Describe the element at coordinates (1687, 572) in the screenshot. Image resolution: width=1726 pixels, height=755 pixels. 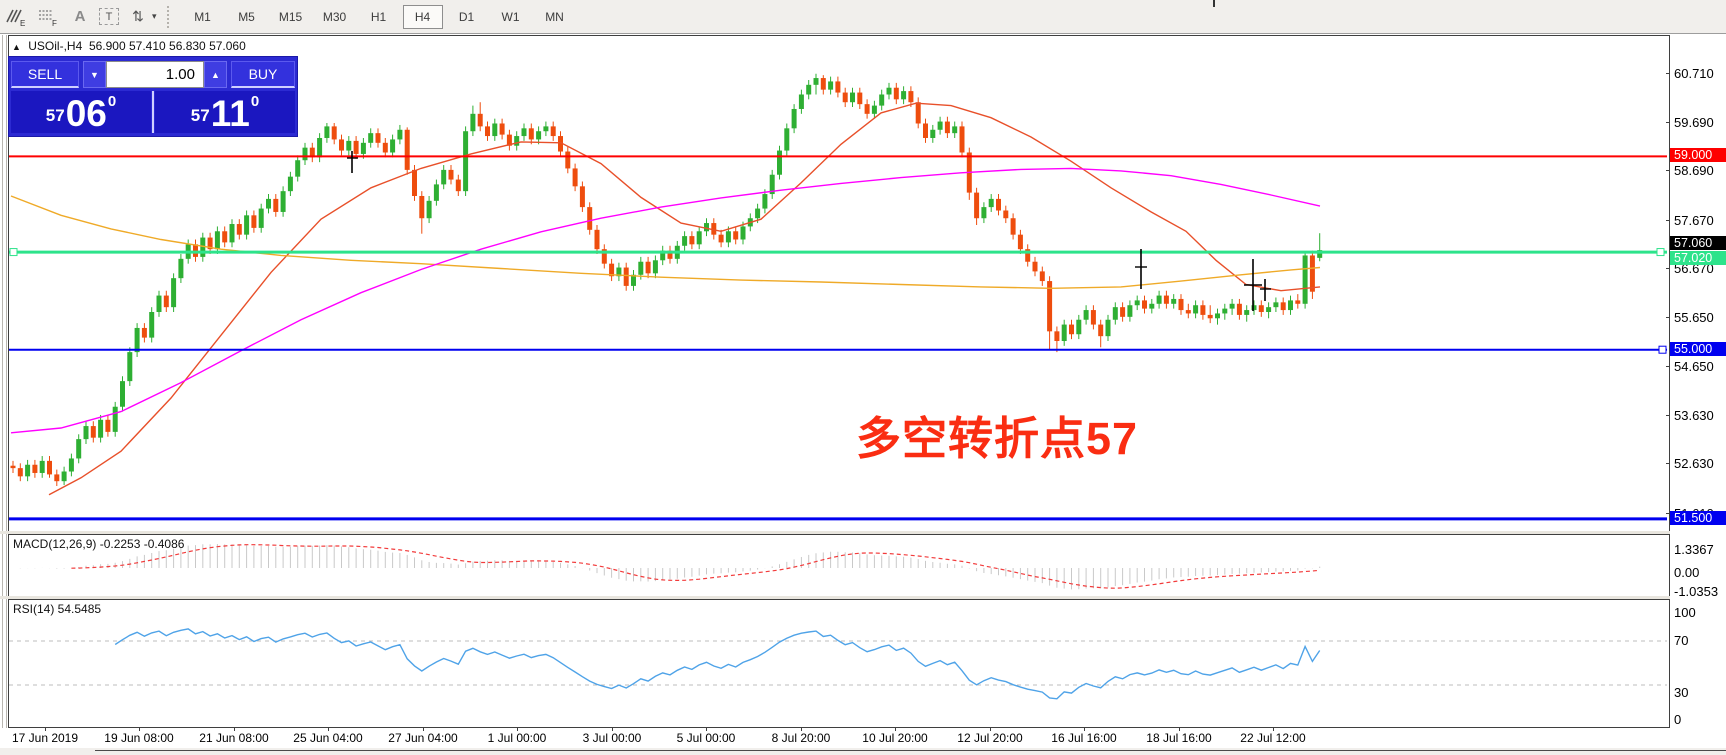
I see `indicator-axis-label: 0.00` at that location.